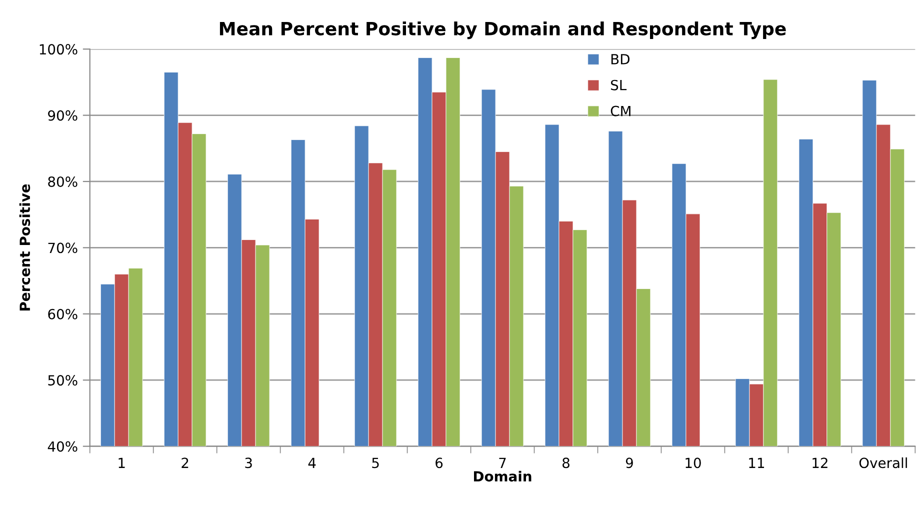 The width and height of the screenshot is (917, 506). I want to click on x-tick-label: 4, so click(312, 463).